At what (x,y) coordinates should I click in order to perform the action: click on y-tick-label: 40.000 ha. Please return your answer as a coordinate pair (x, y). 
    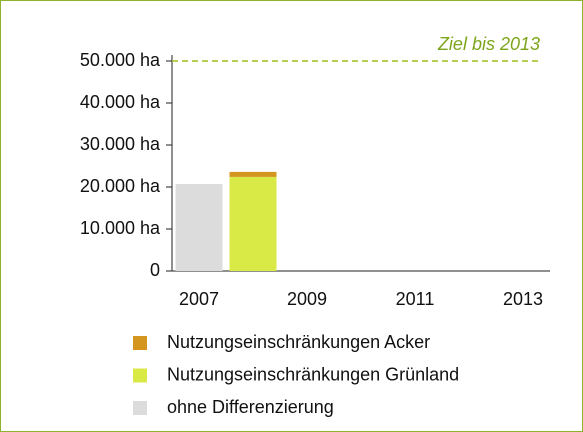
    Looking at the image, I should click on (120, 102).